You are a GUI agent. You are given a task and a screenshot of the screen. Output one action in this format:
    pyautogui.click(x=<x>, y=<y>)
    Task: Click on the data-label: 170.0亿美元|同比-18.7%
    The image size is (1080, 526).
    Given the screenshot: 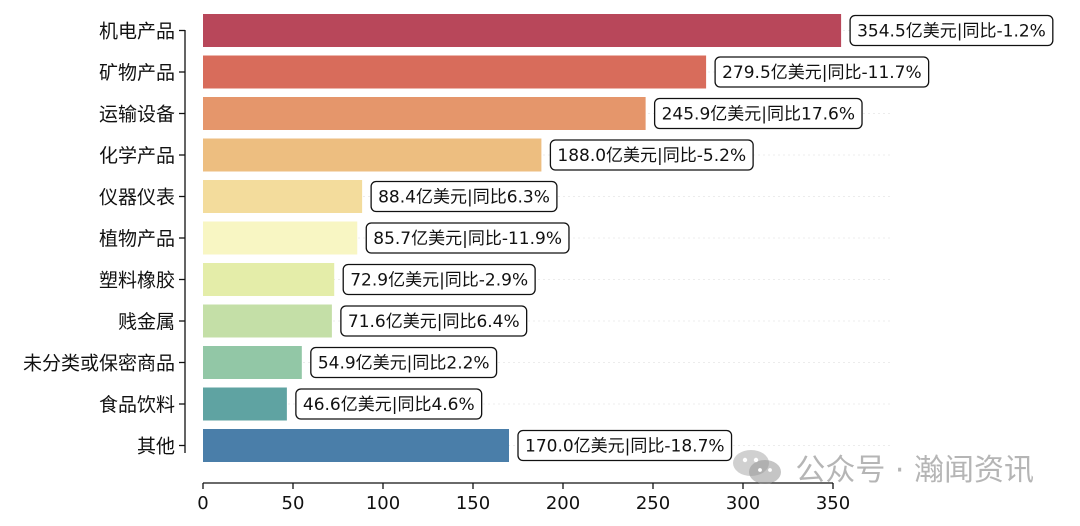 What is the action you would take?
    pyautogui.click(x=625, y=446)
    